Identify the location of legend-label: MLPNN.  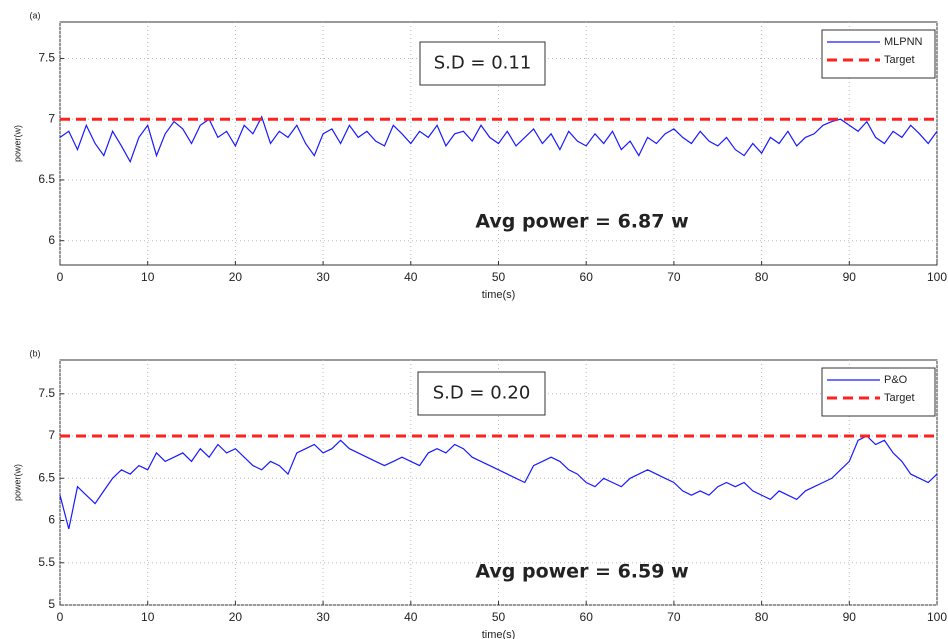
(903, 42).